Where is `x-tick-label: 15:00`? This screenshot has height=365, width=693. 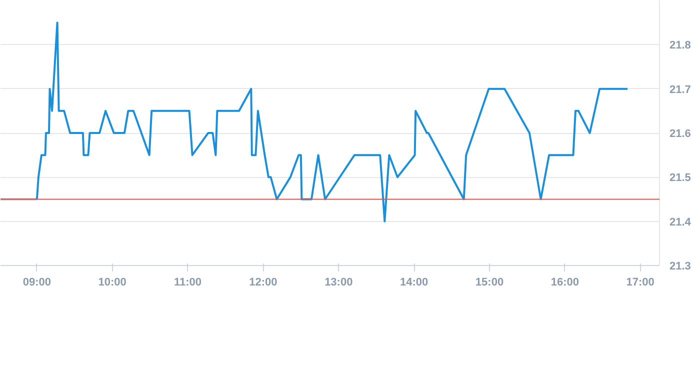 x-tick-label: 15:00 is located at coordinates (489, 282).